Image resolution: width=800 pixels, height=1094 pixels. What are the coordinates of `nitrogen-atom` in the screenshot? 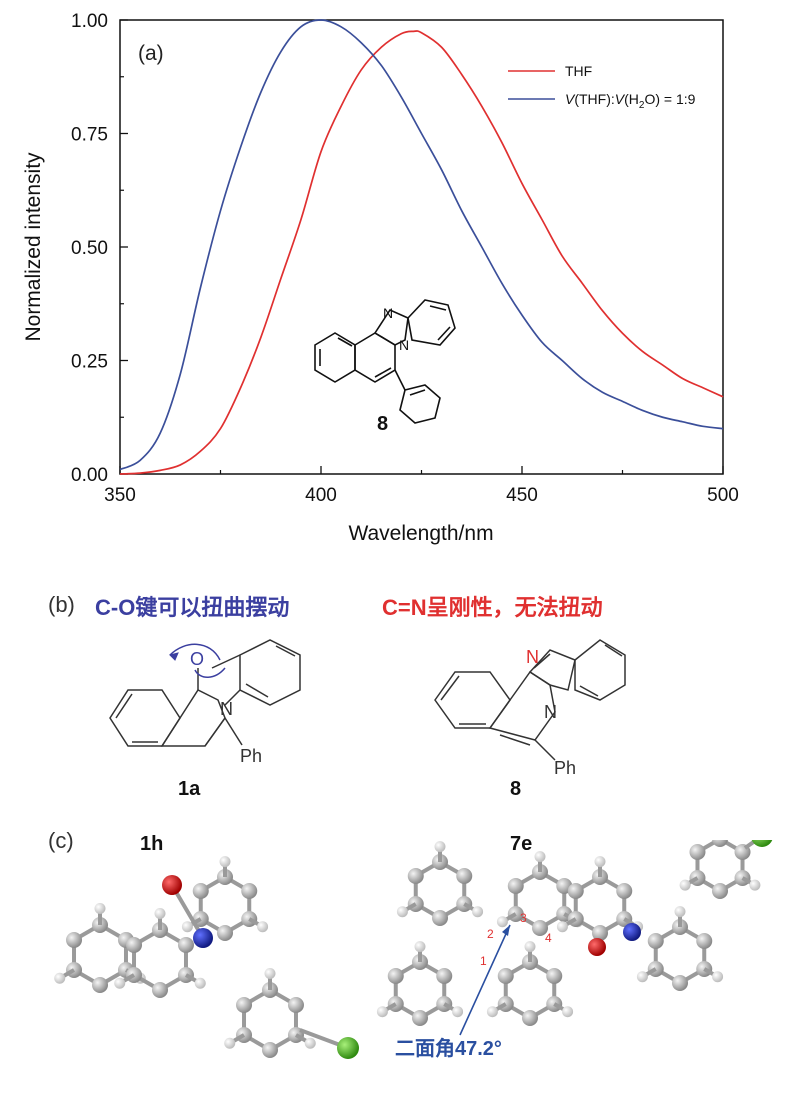 It's located at (203, 938).